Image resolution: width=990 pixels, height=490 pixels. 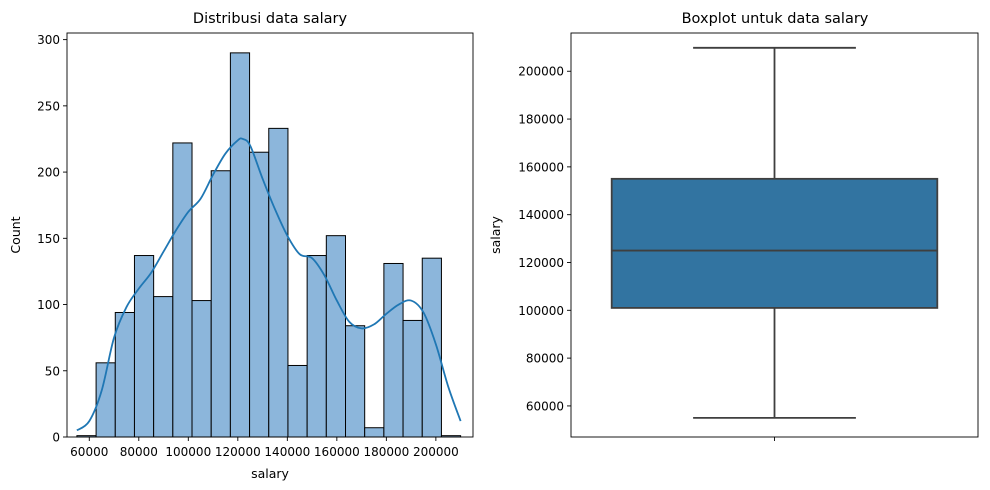 What do you see at coordinates (436, 452) in the screenshot?
I see `histogram-x-tick-label: 200000` at bounding box center [436, 452].